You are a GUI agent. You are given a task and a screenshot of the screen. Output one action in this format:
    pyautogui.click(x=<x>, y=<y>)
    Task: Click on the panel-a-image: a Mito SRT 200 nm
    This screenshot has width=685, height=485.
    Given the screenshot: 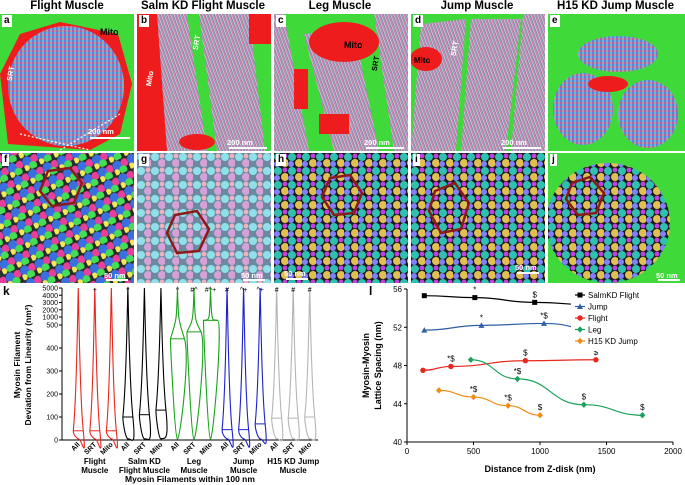 What is the action you would take?
    pyautogui.click(x=67, y=82)
    